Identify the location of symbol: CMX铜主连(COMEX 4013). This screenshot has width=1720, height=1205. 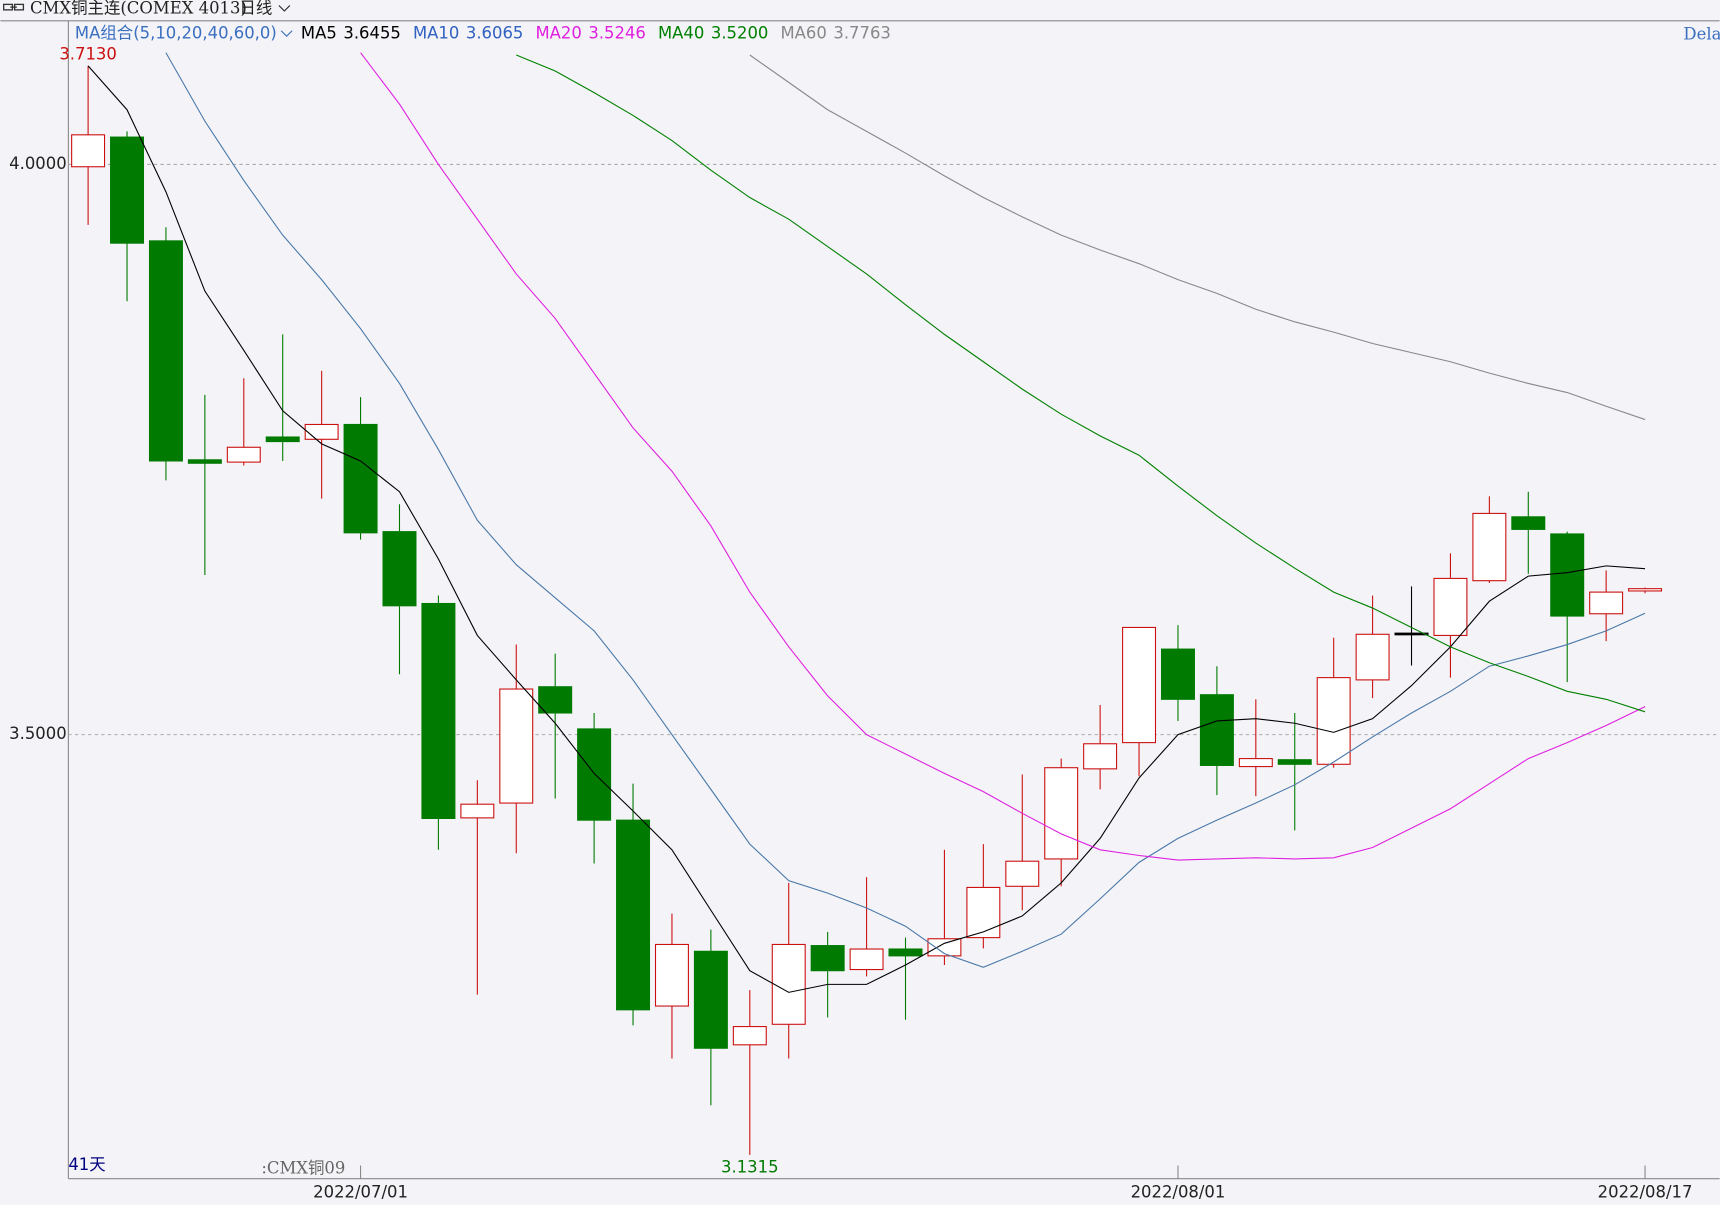
(138, 8).